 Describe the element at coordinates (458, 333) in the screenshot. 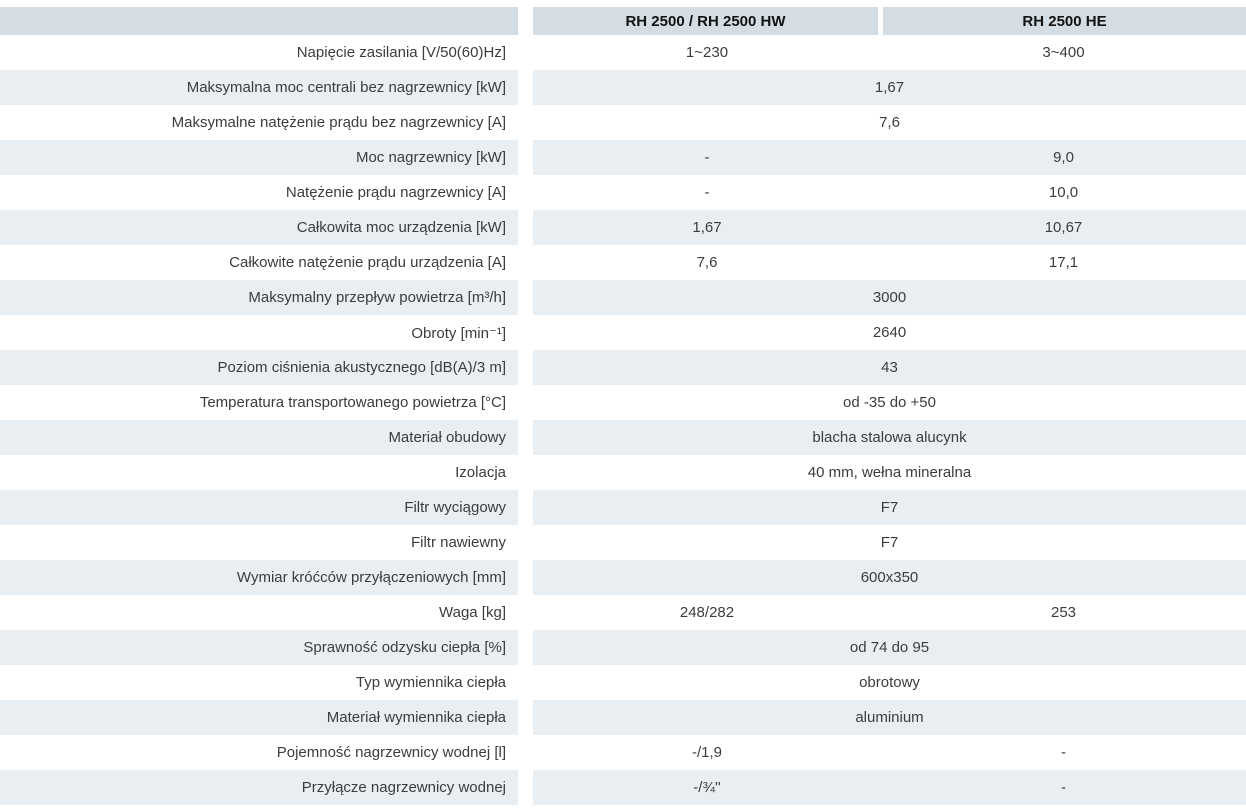

I see `row-label: Obroty [min⁻¹]` at that location.